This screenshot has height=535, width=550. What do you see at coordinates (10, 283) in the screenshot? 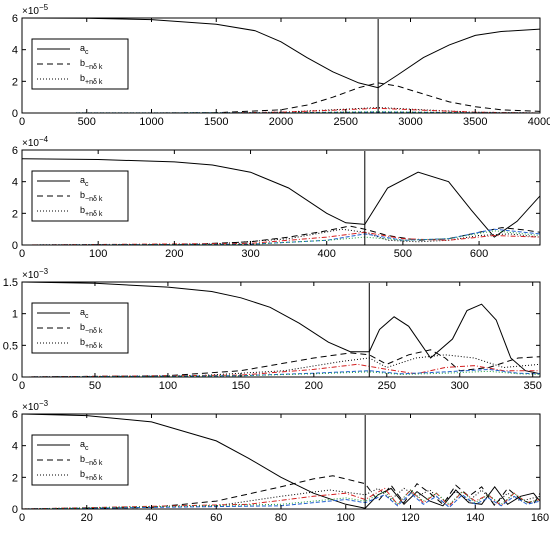
I see `y-tick-label: 1.5` at bounding box center [10, 283].